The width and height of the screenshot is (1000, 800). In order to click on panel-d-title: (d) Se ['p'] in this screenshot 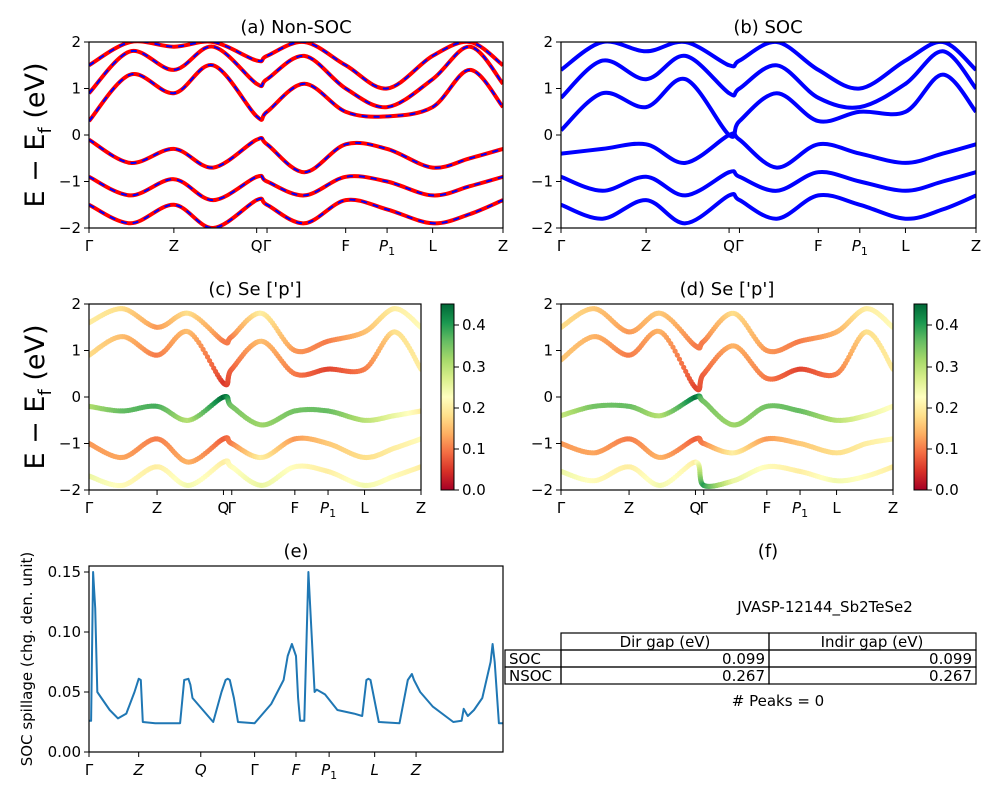, I will do `click(727, 289)`.